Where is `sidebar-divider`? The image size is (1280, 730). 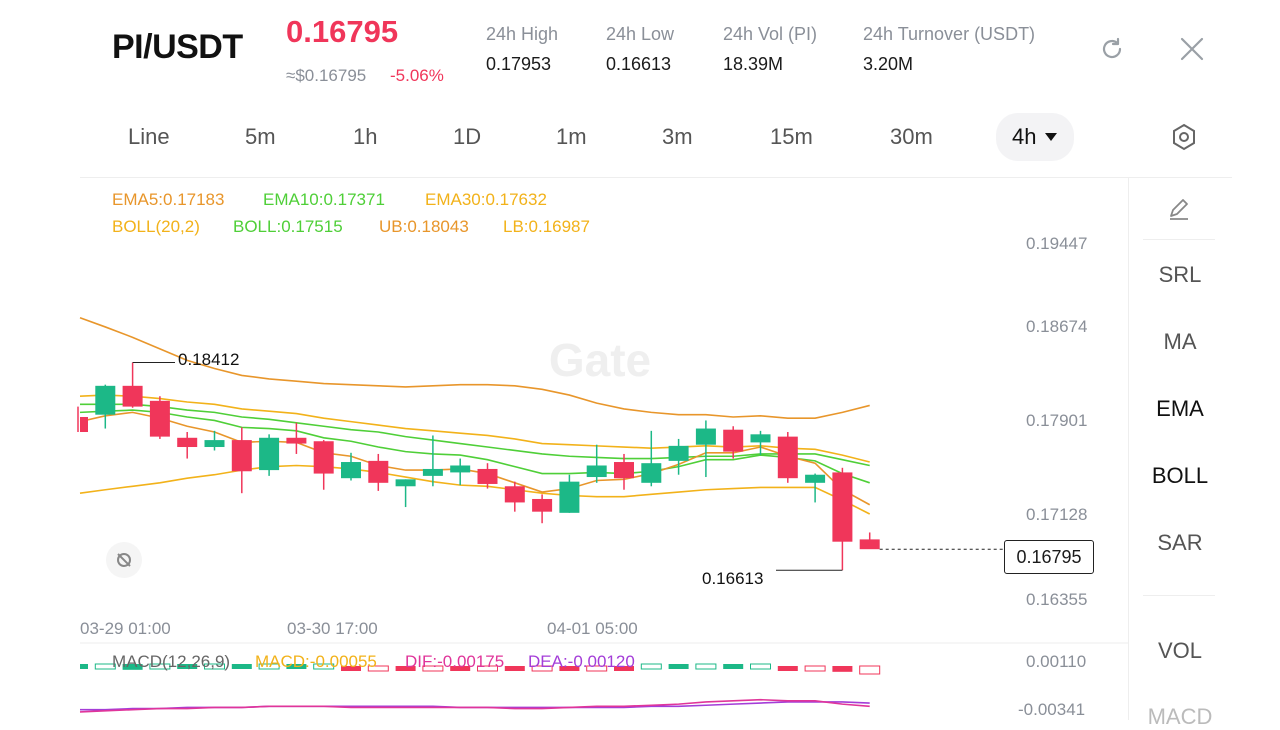 sidebar-divider is located at coordinates (1179, 595).